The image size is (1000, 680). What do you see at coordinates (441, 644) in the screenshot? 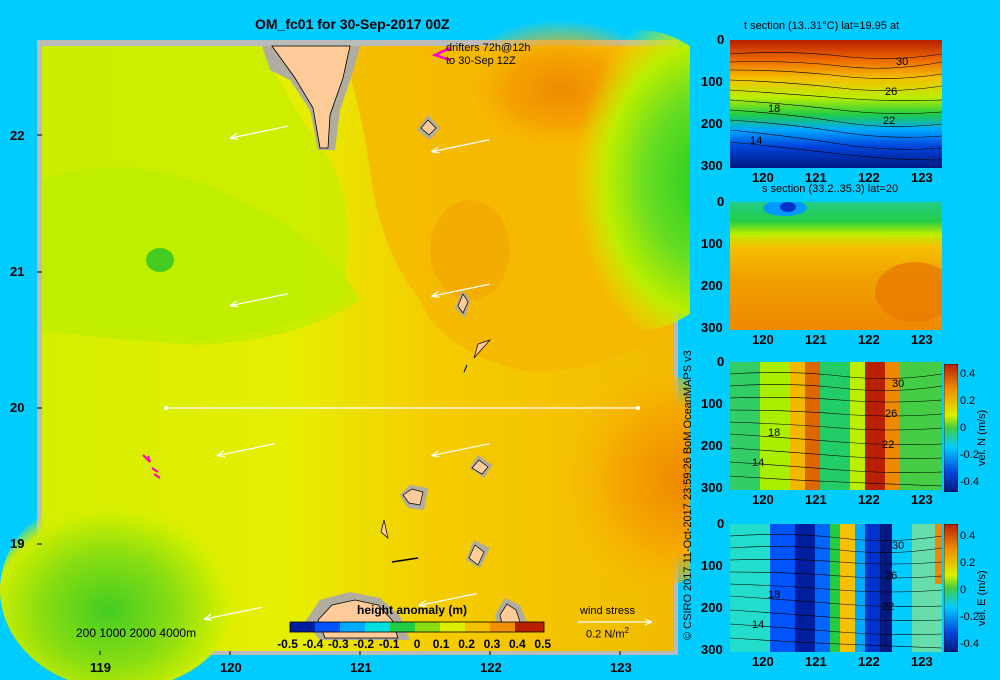
I see `colorbar-tick-label: 0.1` at bounding box center [441, 644].